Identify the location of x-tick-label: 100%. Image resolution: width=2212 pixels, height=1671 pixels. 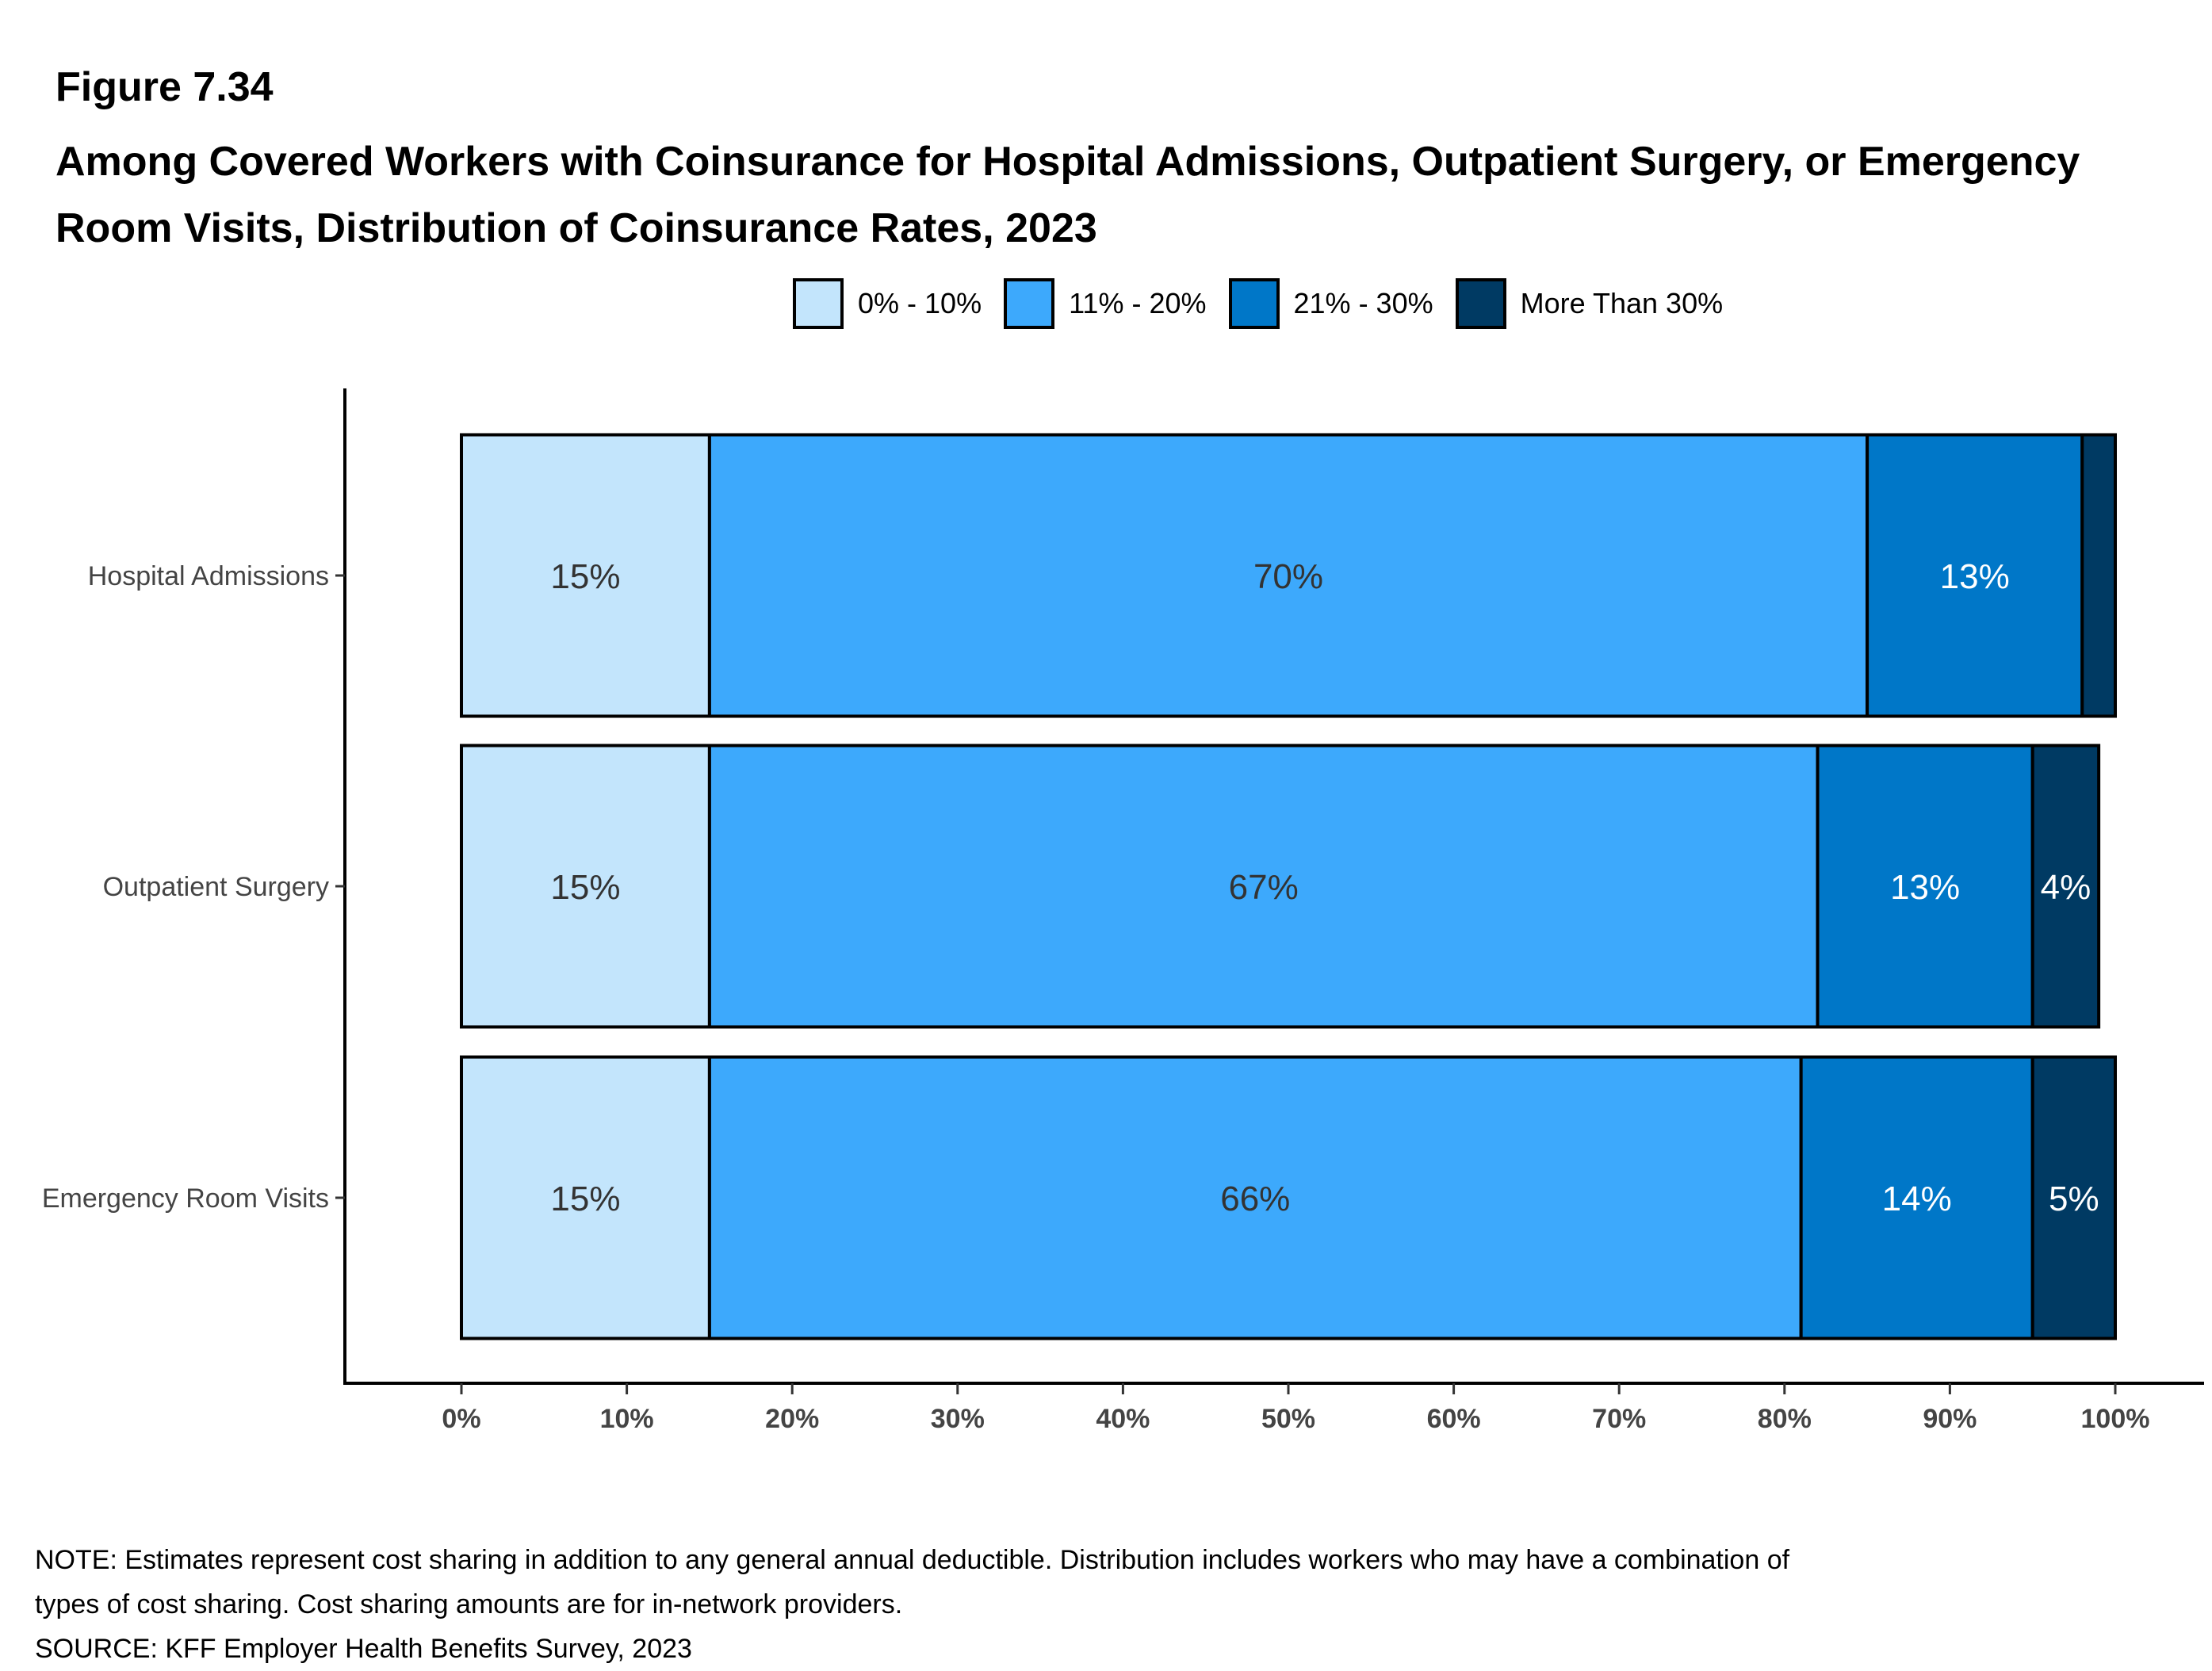
(2116, 1419).